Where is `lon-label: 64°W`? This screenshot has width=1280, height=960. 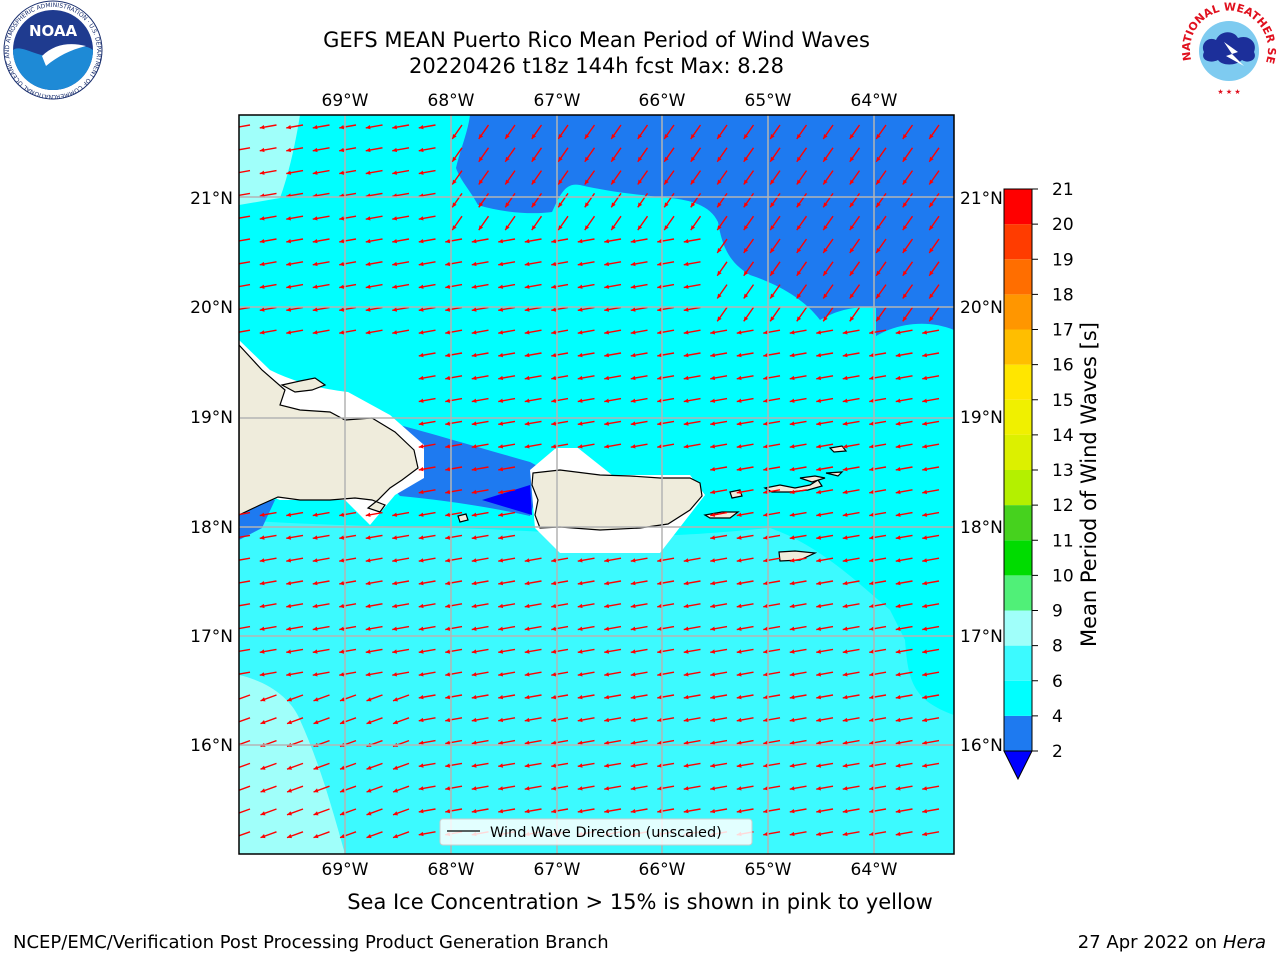 lon-label: 64°W is located at coordinates (874, 101).